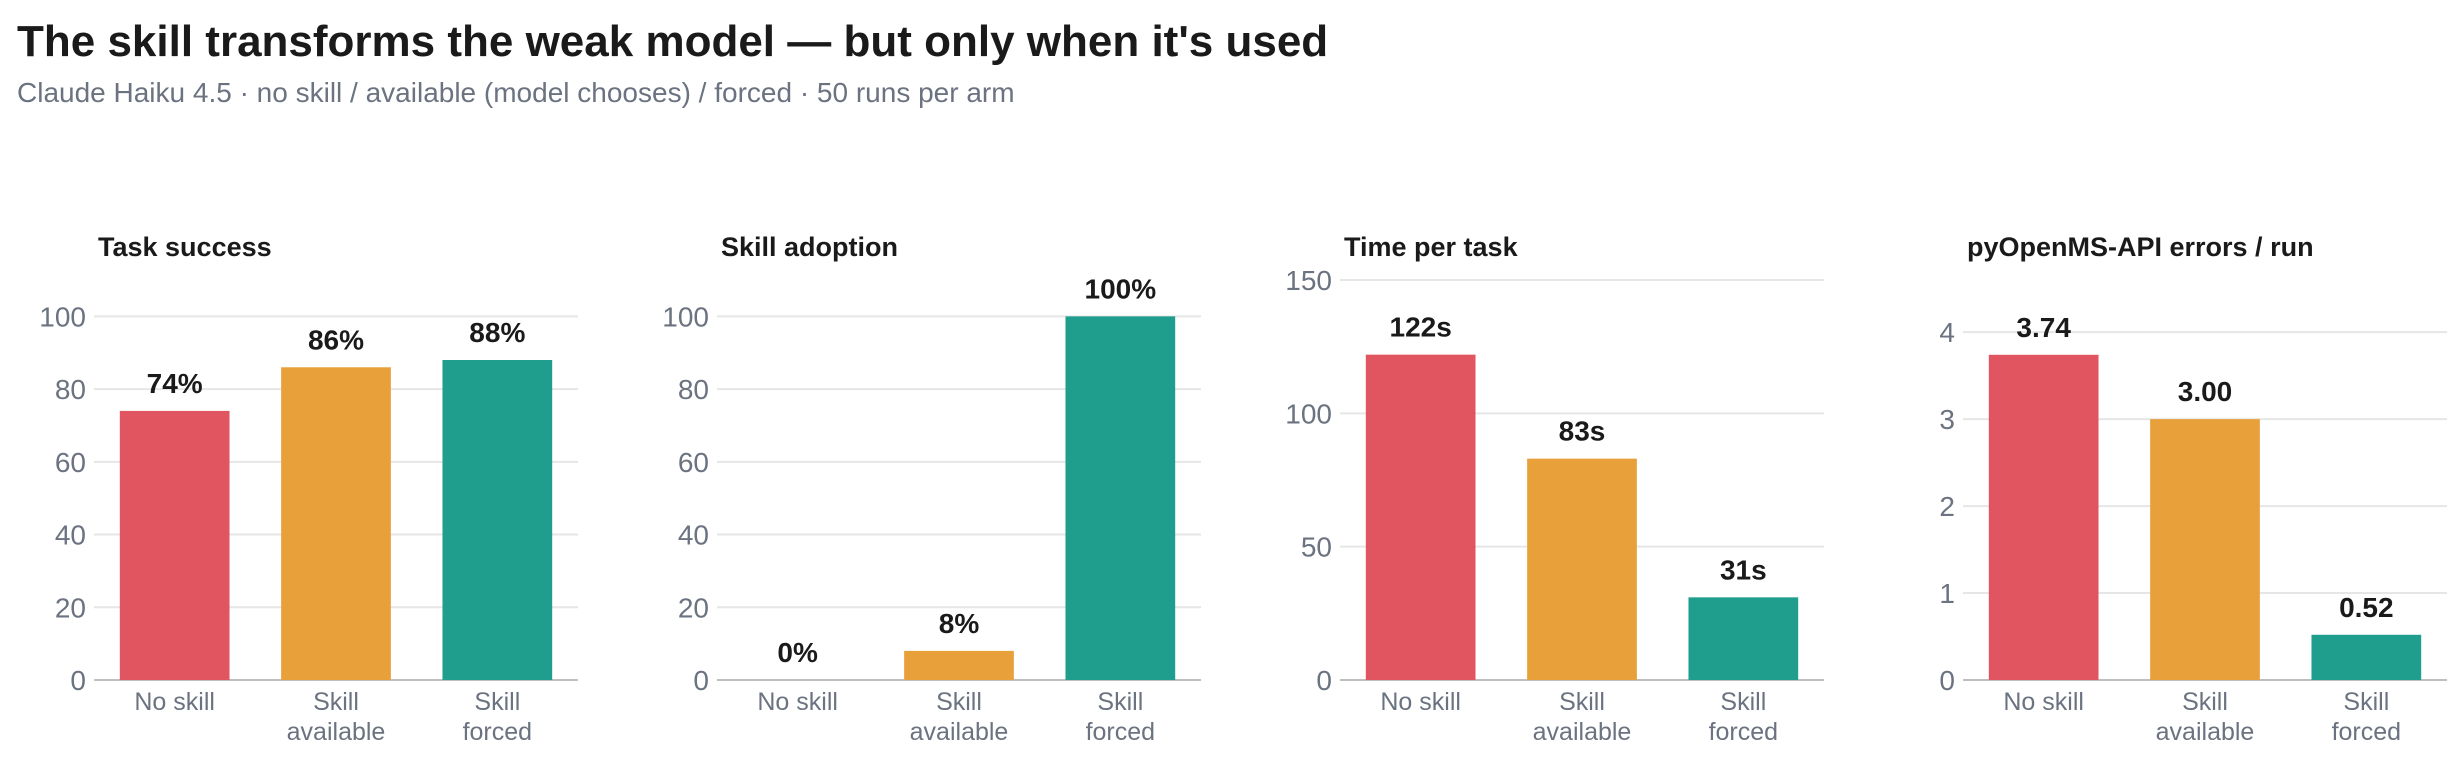 The height and width of the screenshot is (762, 2461). I want to click on value-label: 3.74, so click(2043, 327).